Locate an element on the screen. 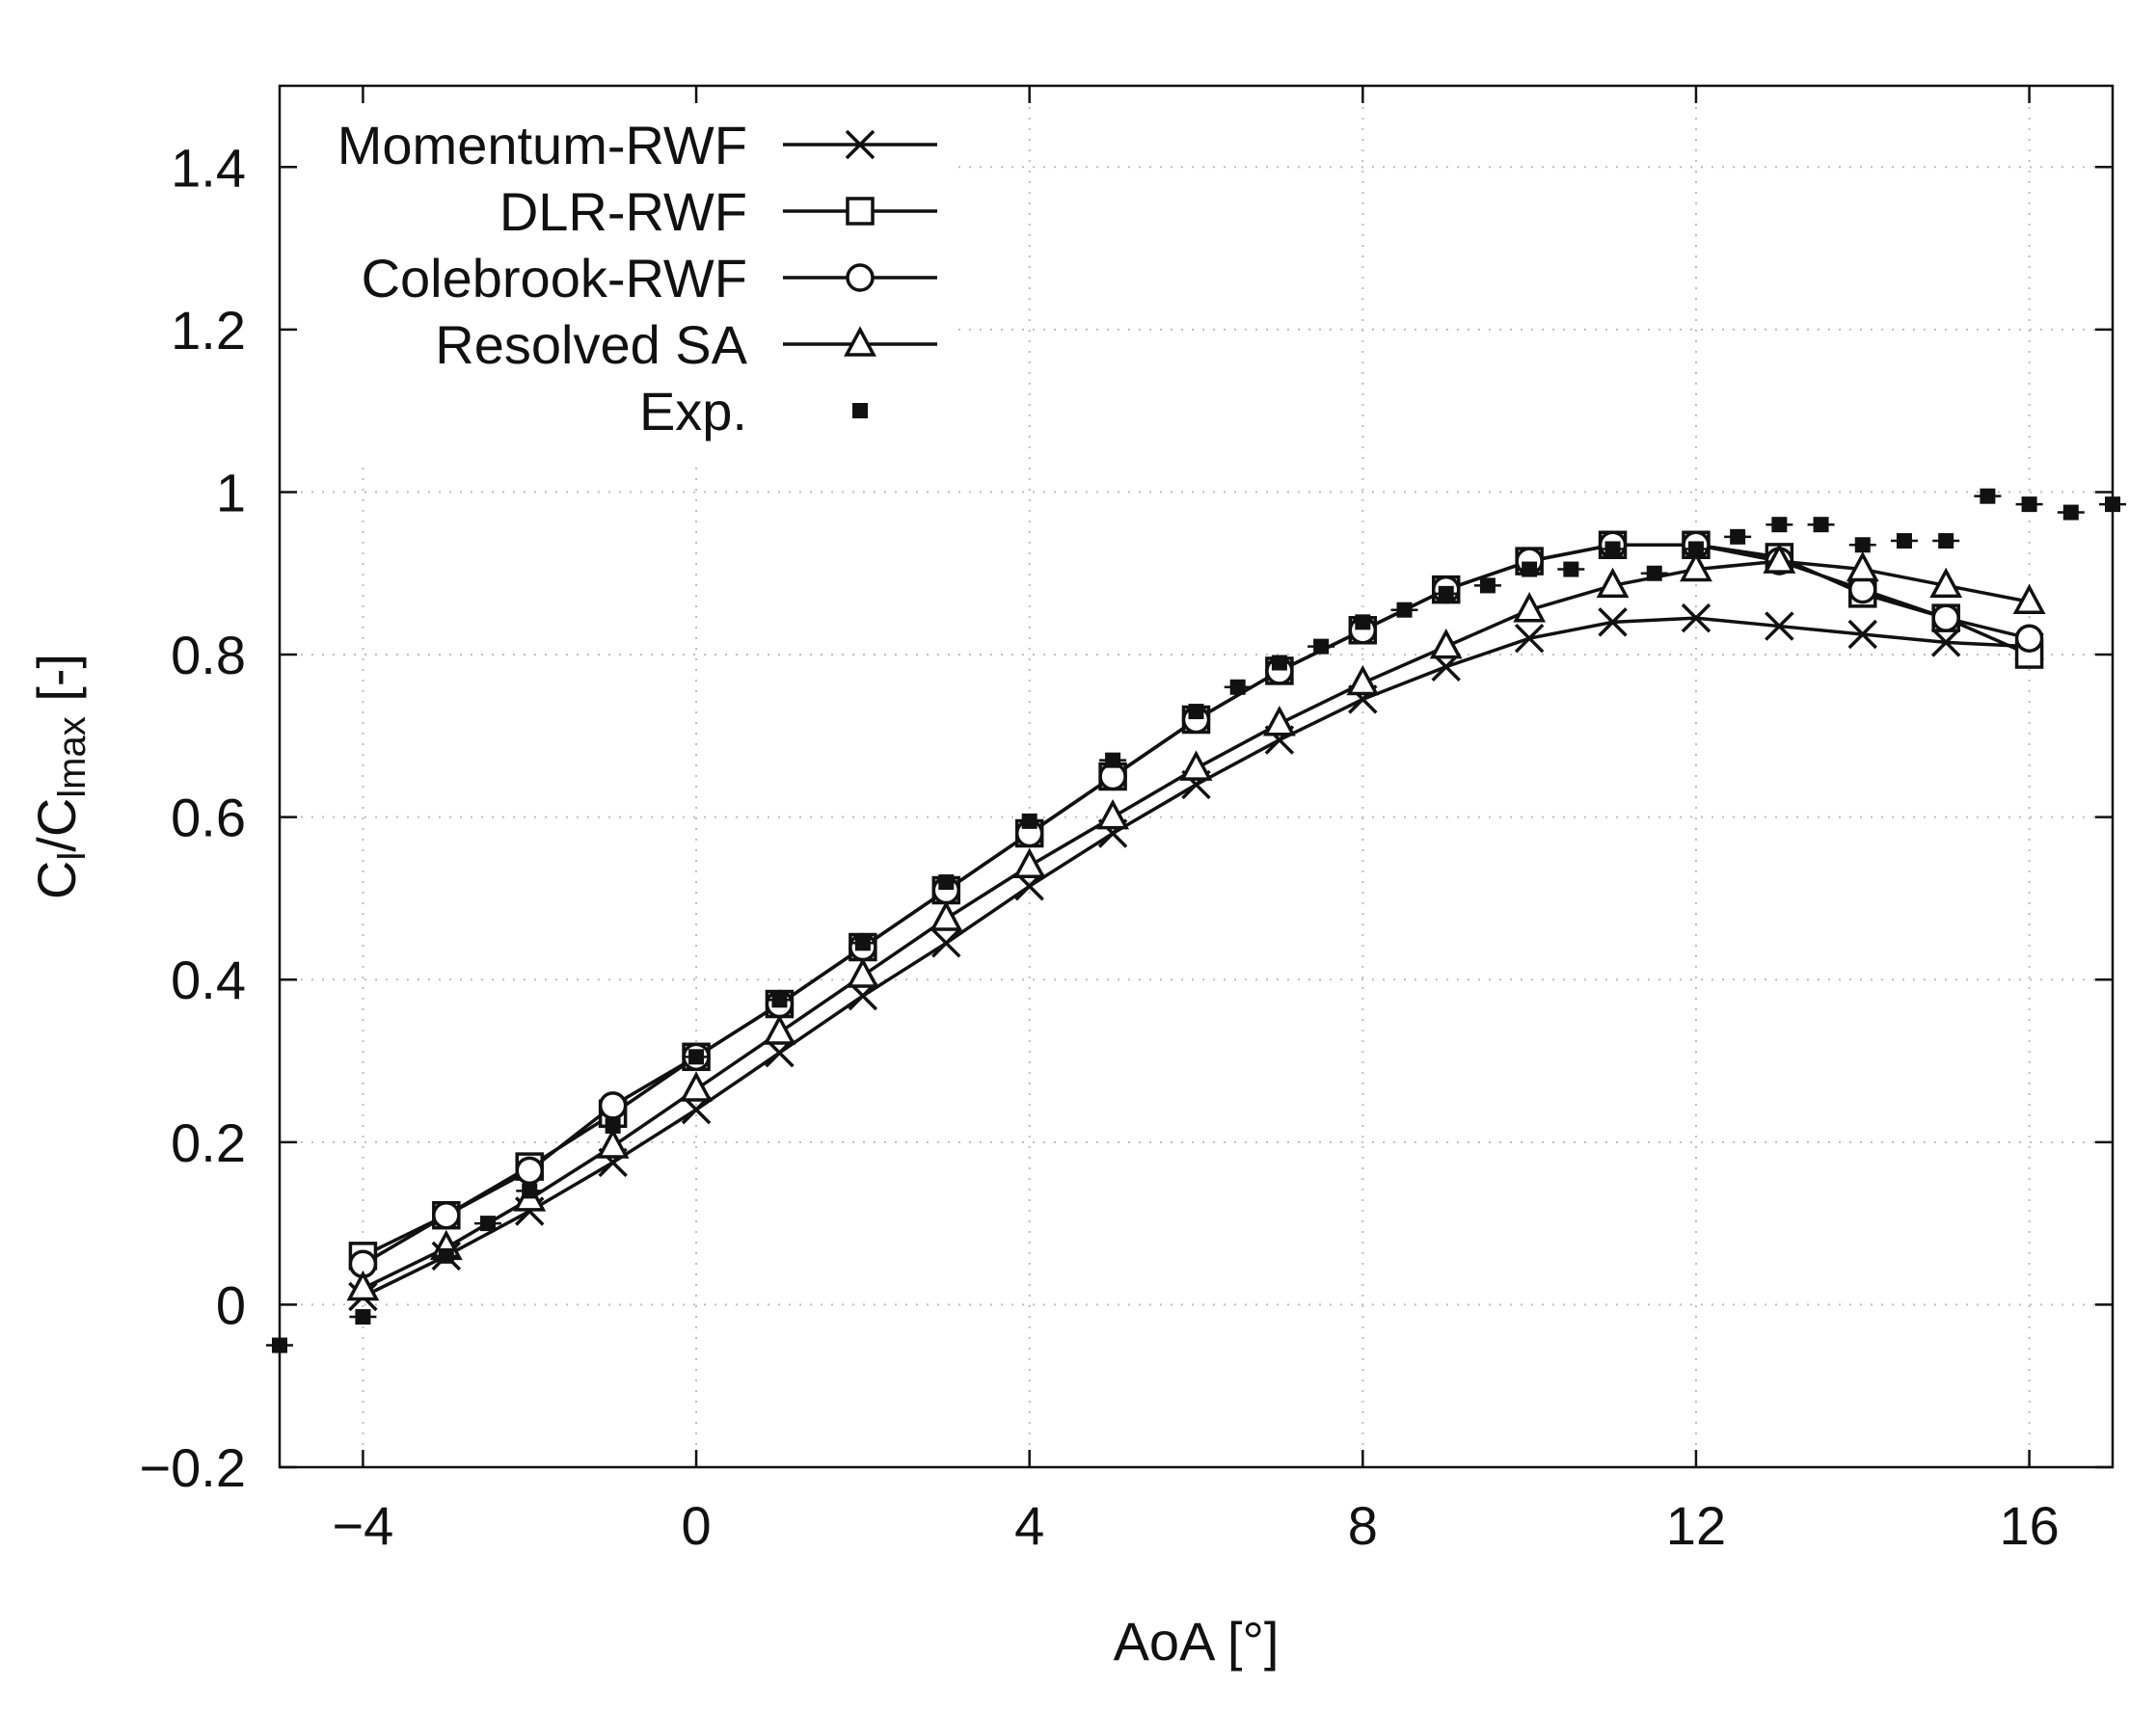  legend-entry-resolved-sa: Resolved SA is located at coordinates (686, 344).